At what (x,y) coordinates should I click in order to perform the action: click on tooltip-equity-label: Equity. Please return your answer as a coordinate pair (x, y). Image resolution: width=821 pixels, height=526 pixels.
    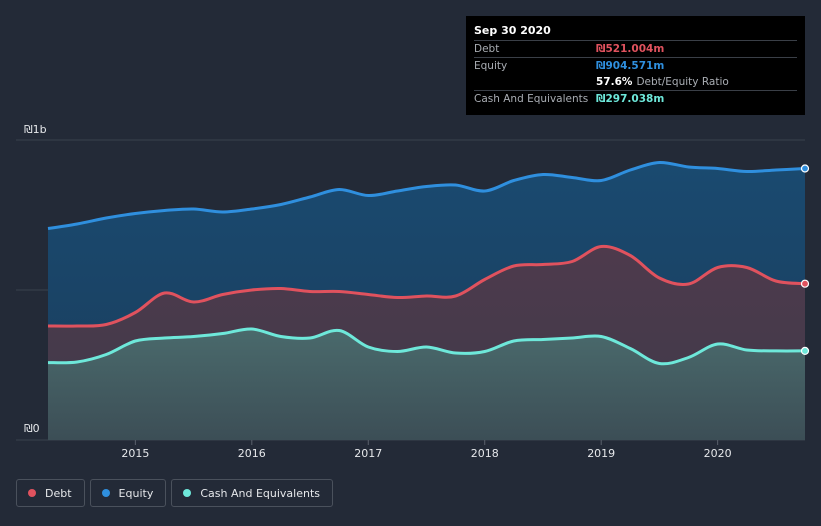
    Looking at the image, I should click on (491, 66).